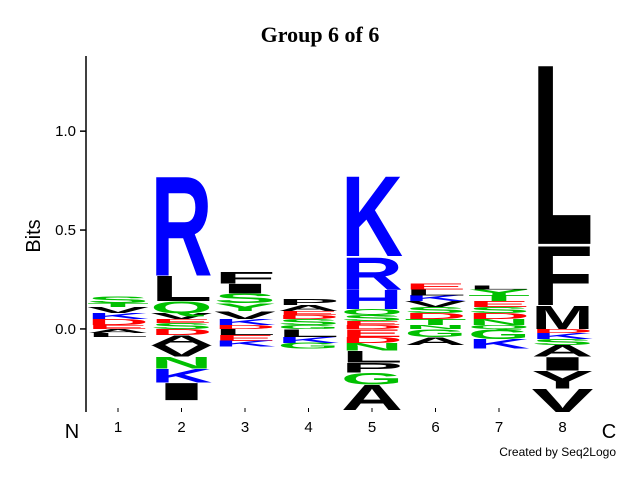 This screenshot has width=640, height=480. I want to click on credit: Created by Seq2Logo, so click(557, 452).